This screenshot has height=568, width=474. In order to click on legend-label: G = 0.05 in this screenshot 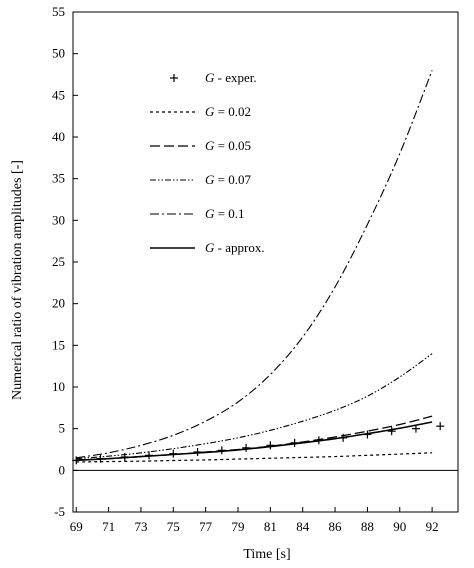, I will do `click(228, 145)`.